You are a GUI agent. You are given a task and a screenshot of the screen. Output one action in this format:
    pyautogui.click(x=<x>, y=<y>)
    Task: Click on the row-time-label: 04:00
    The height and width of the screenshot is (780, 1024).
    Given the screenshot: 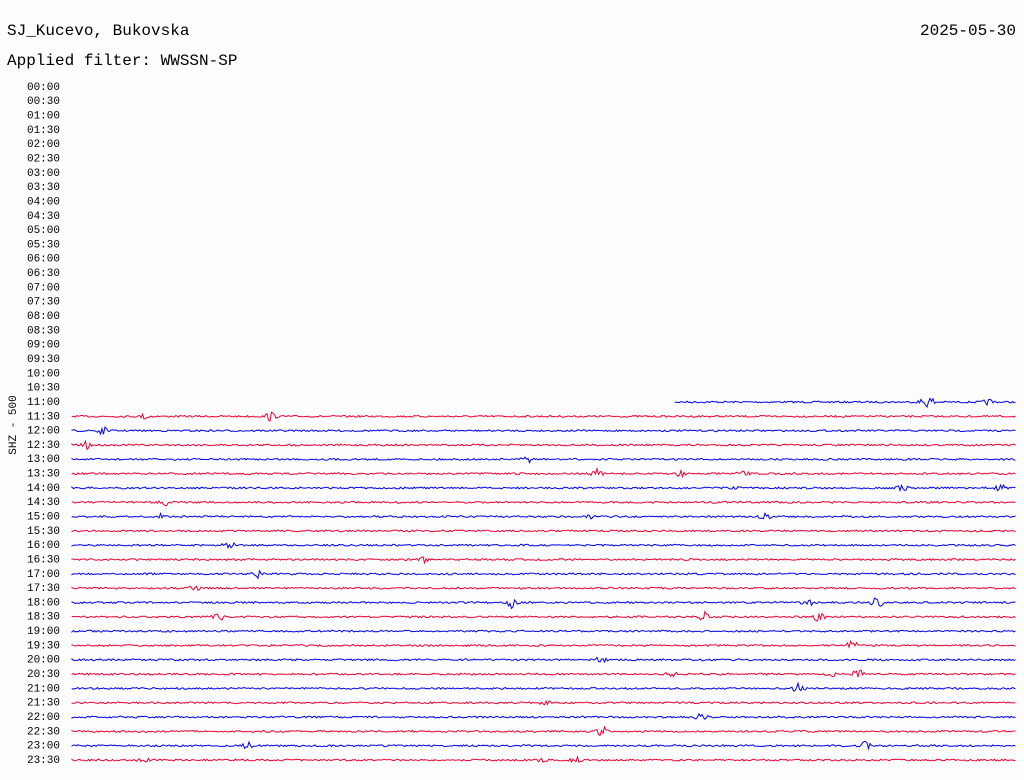 What is the action you would take?
    pyautogui.click(x=43, y=202)
    